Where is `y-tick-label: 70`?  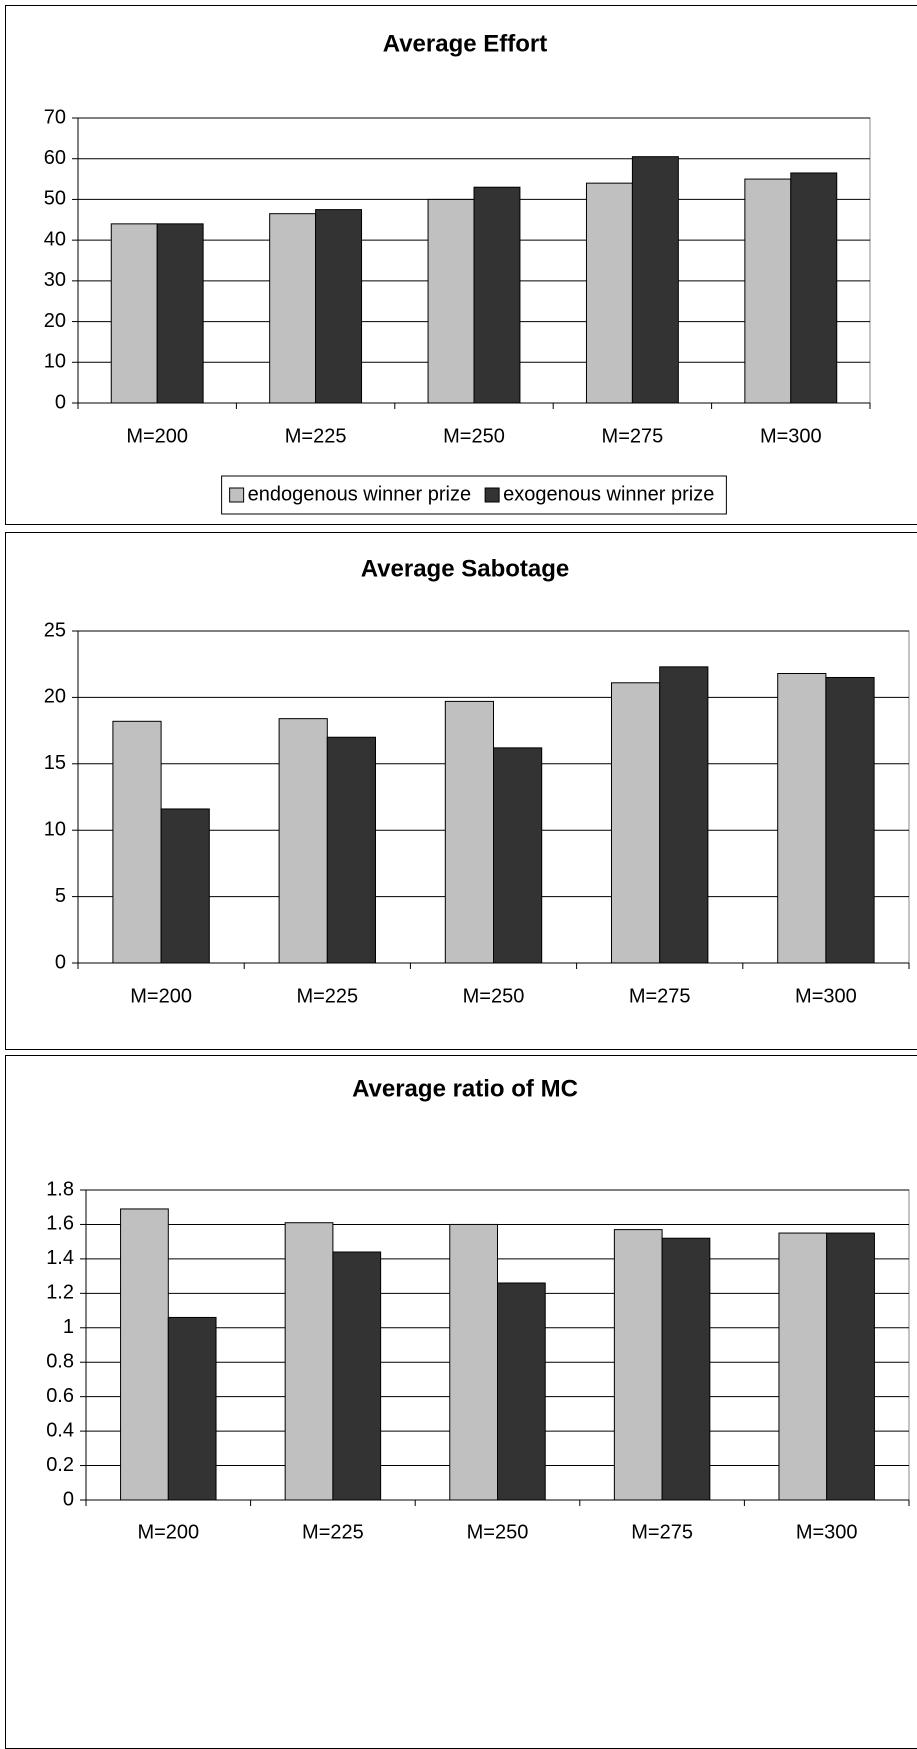
y-tick-label: 70 is located at coordinates (55, 117).